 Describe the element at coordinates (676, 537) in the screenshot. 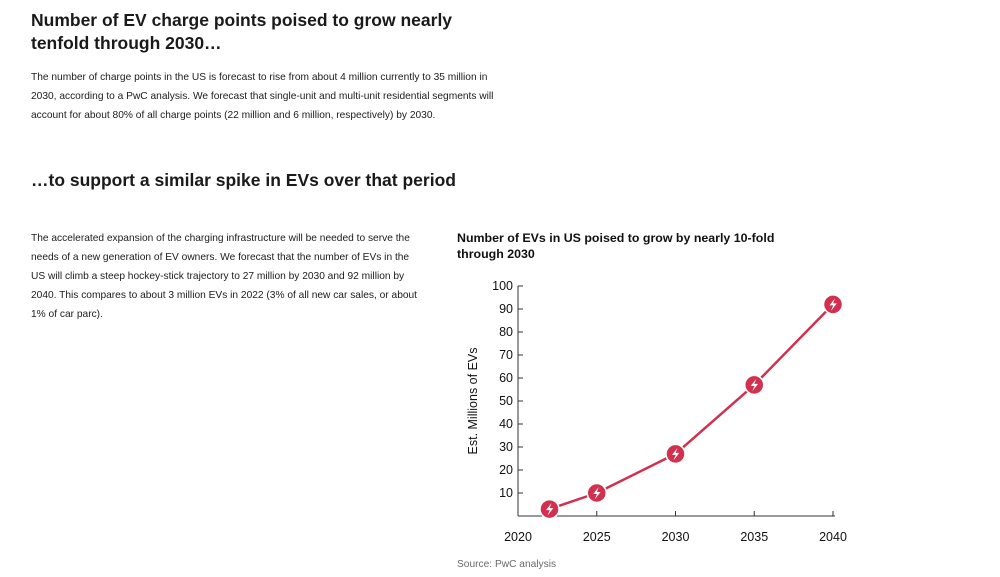

I see `x-tick-label: 2030` at that location.